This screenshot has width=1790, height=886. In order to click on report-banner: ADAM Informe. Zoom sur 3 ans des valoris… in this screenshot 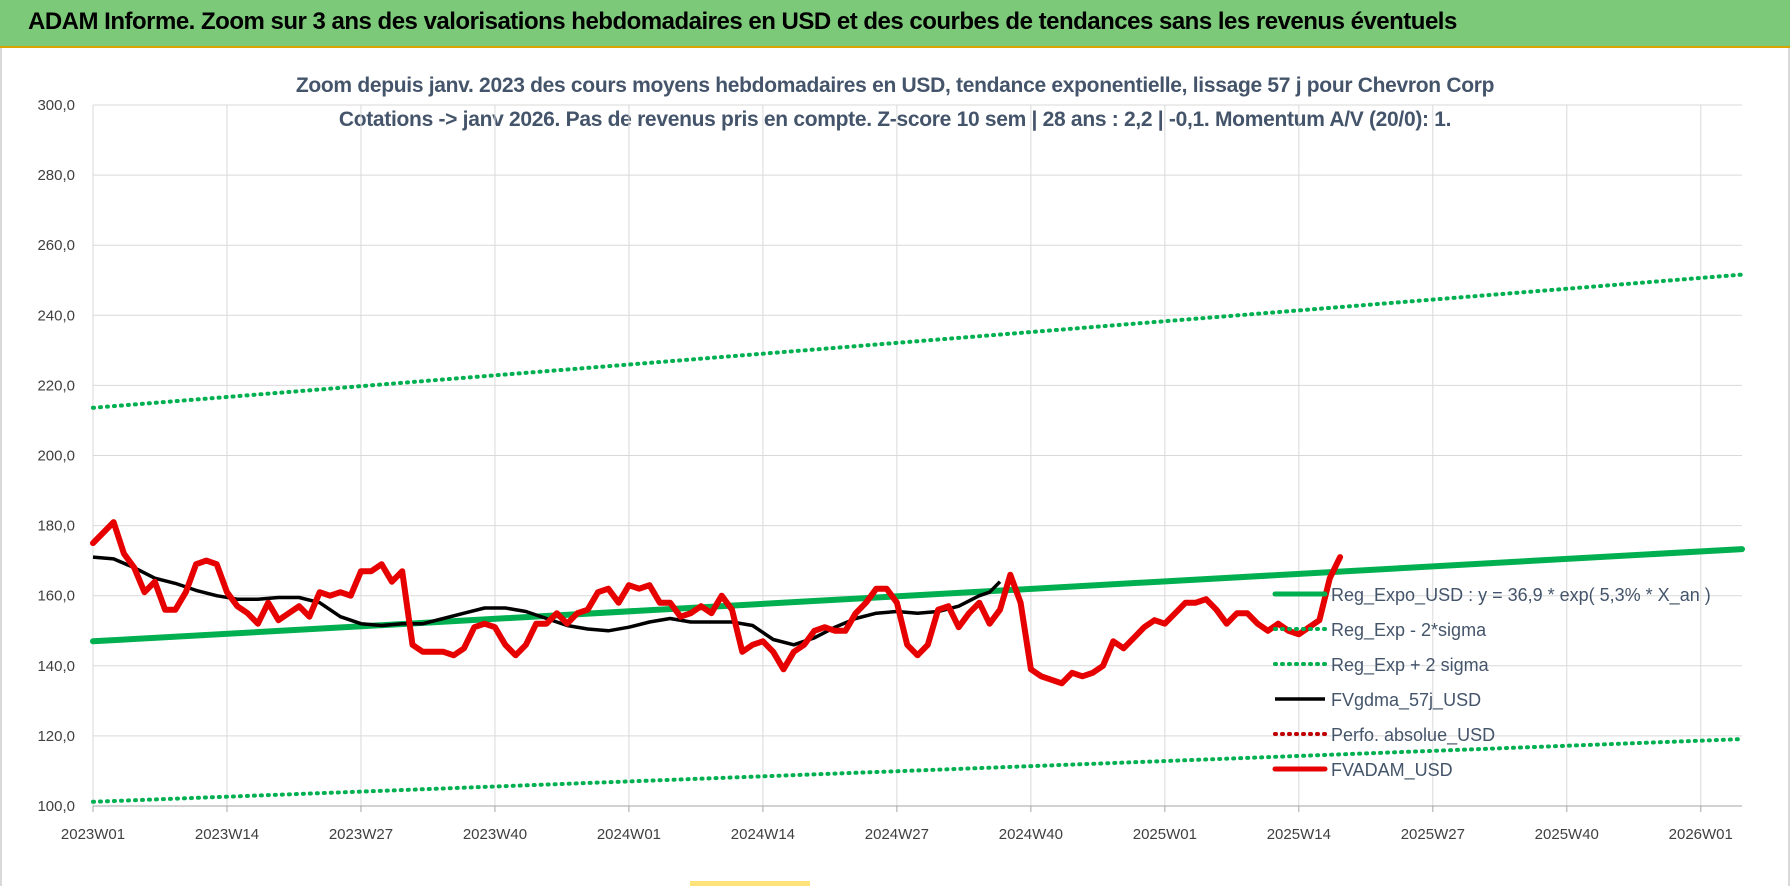, I will do `click(895, 24)`.